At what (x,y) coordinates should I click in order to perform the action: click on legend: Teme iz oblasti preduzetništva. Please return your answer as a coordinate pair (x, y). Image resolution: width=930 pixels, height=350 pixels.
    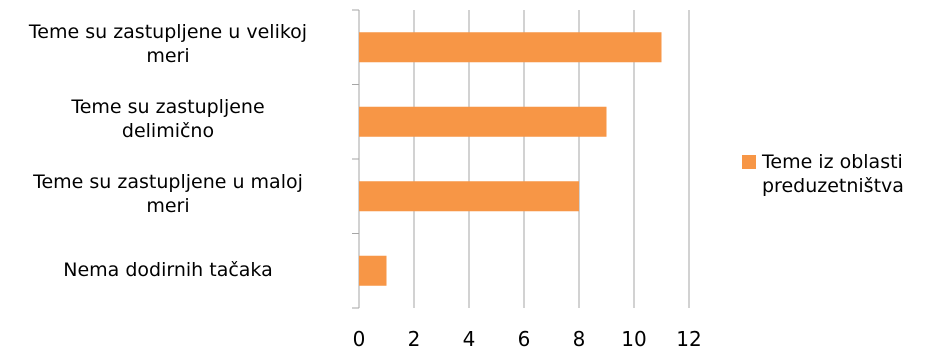
    Looking at the image, I should click on (823, 174).